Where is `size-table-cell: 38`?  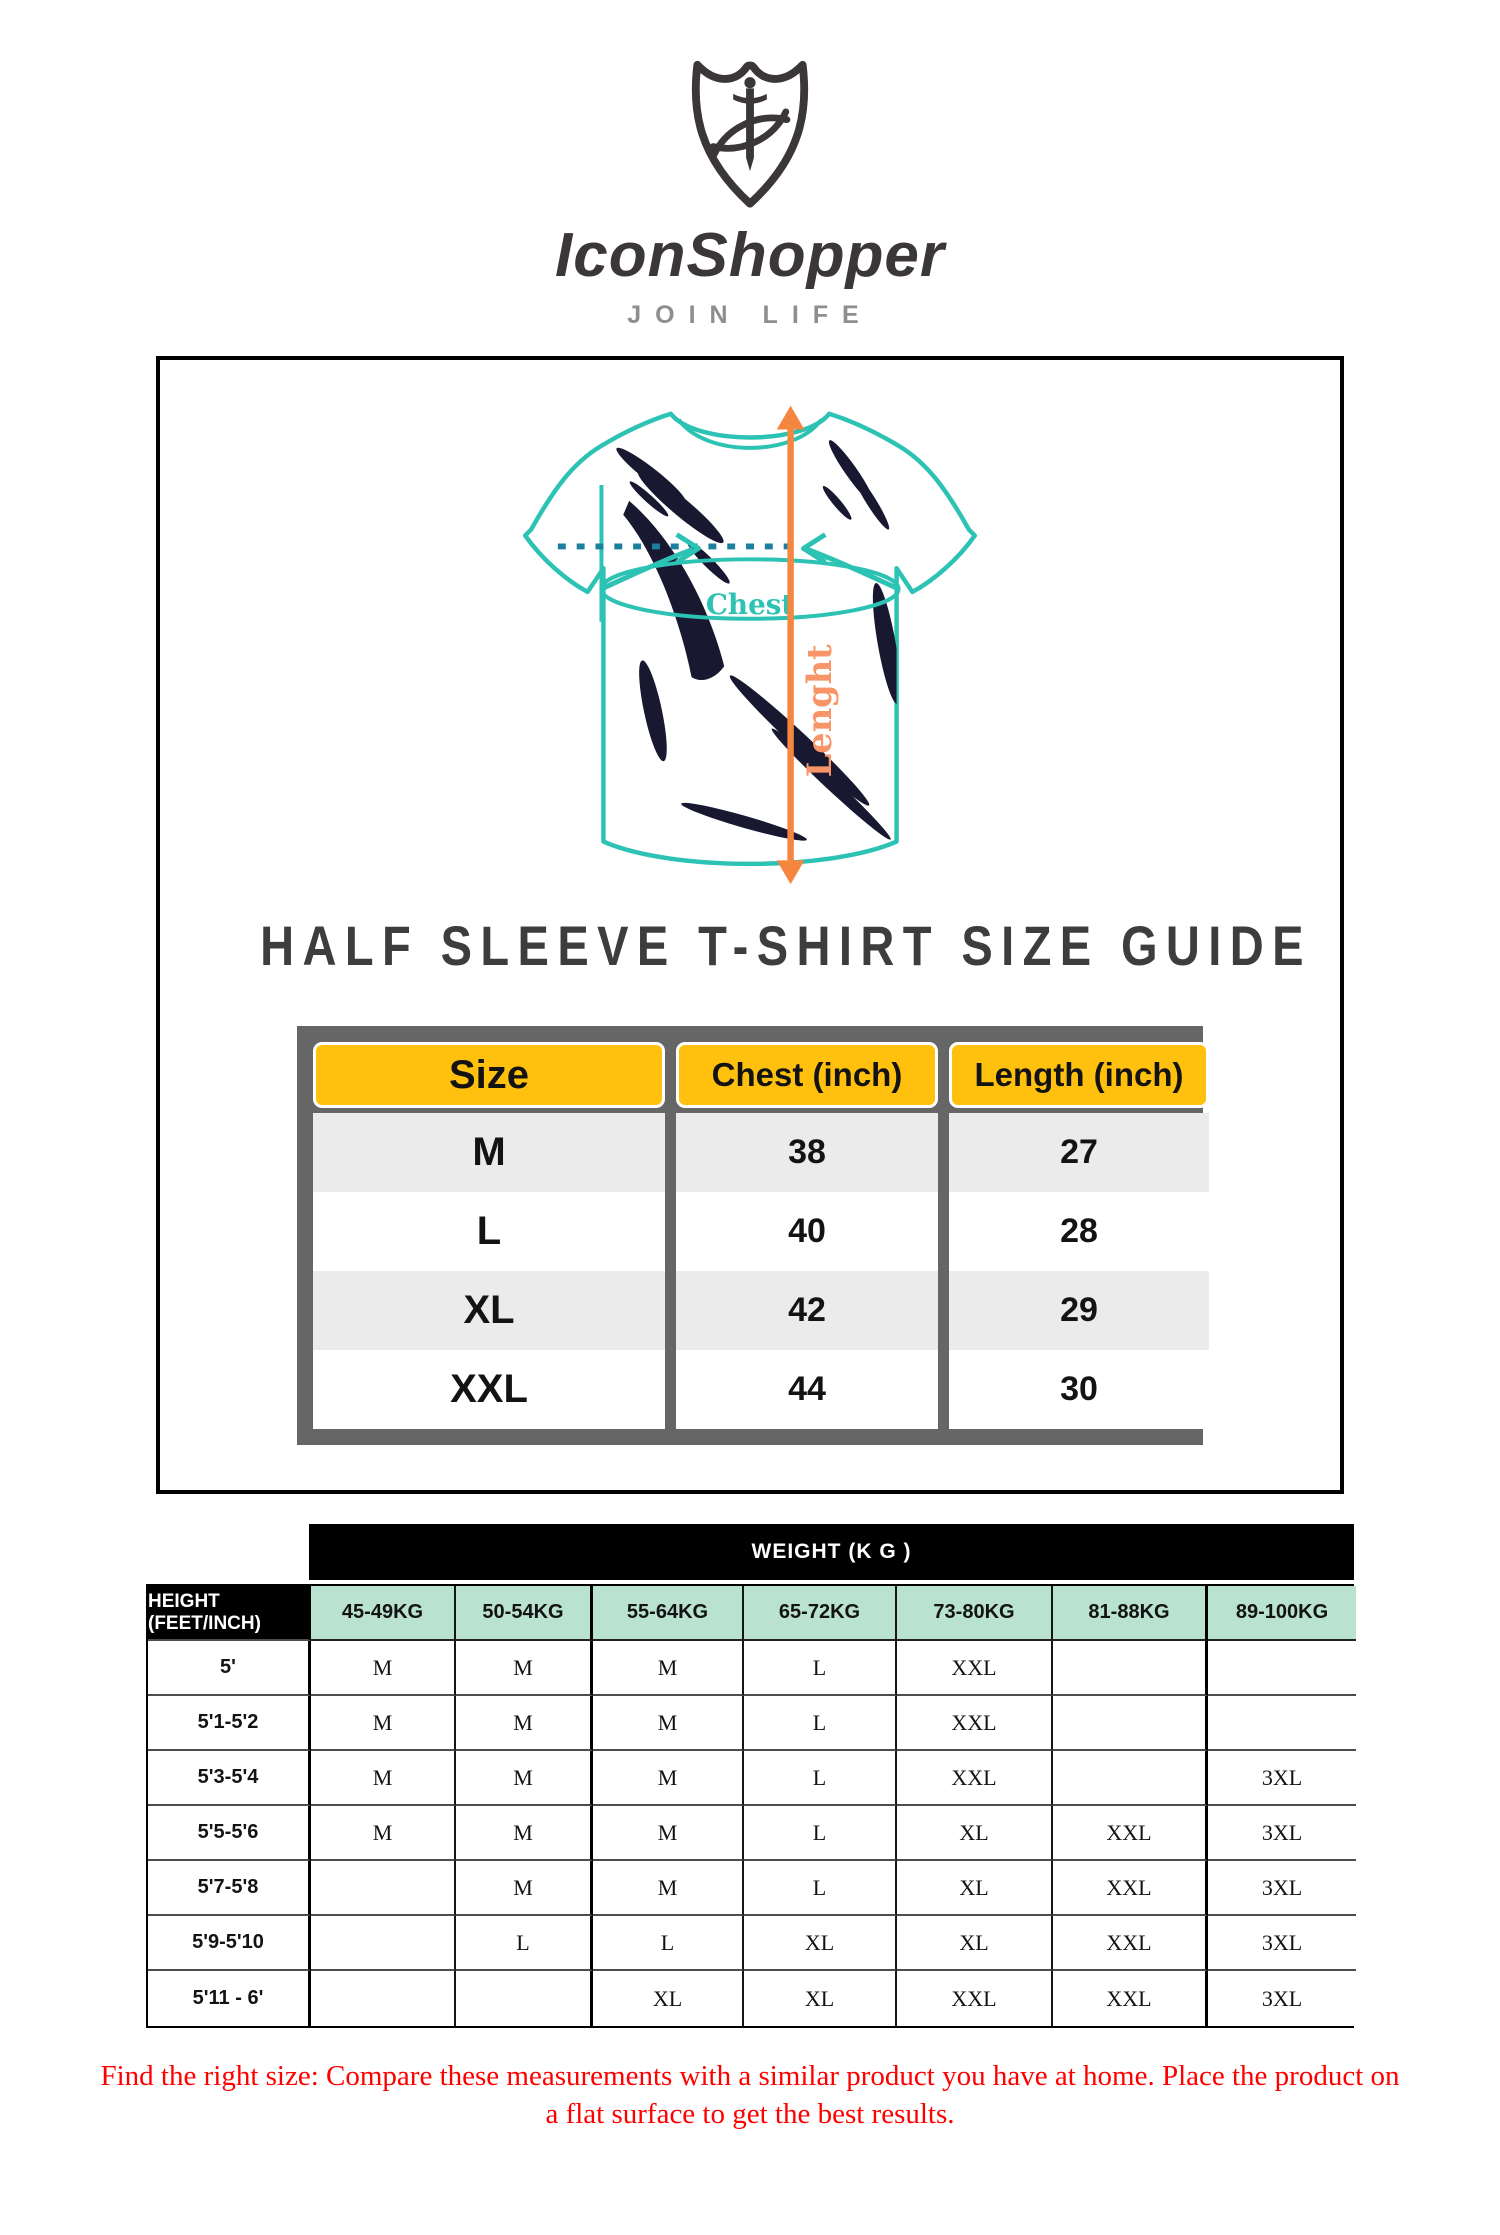
size-table-cell: 38 is located at coordinates (807, 1152).